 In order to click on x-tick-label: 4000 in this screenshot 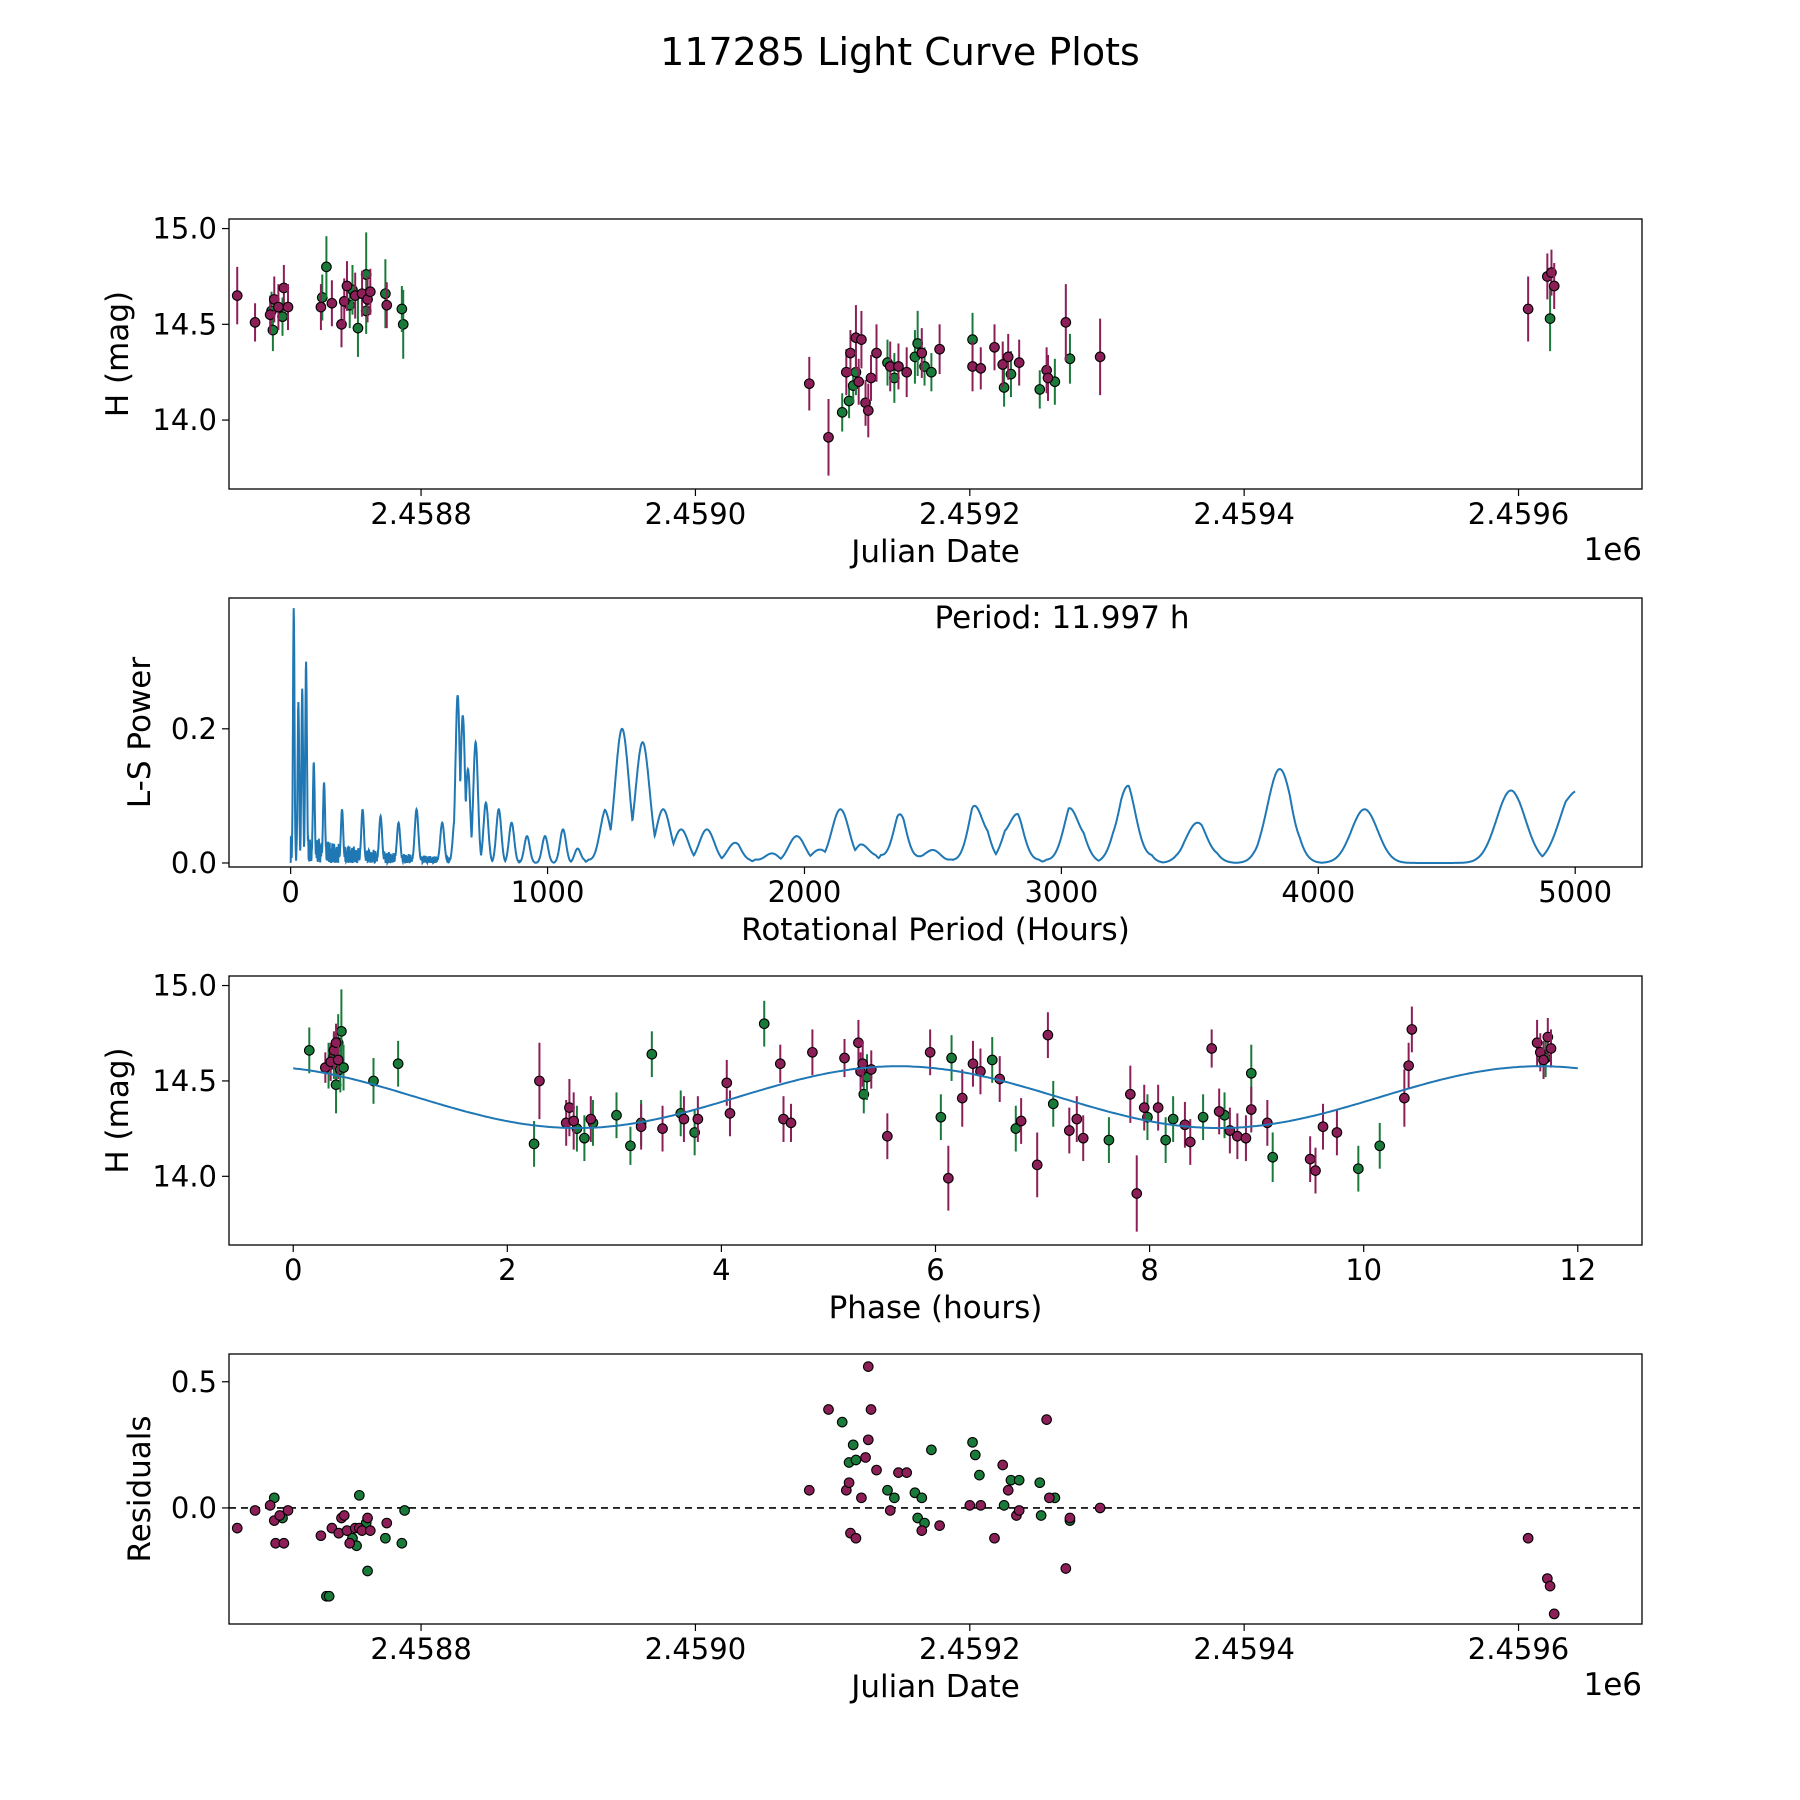, I will do `click(1318, 892)`.